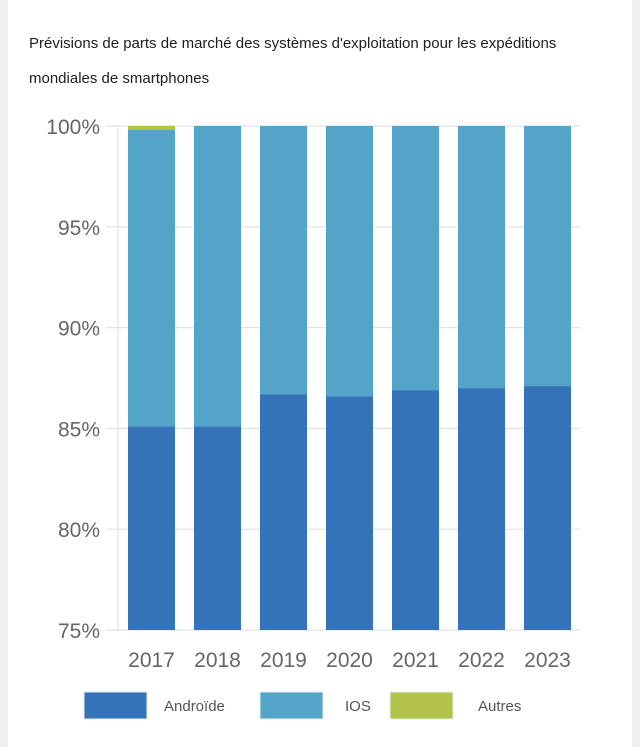 Image resolution: width=640 pixels, height=747 pixels. What do you see at coordinates (415, 258) in the screenshot?
I see `bar-ios-2021` at bounding box center [415, 258].